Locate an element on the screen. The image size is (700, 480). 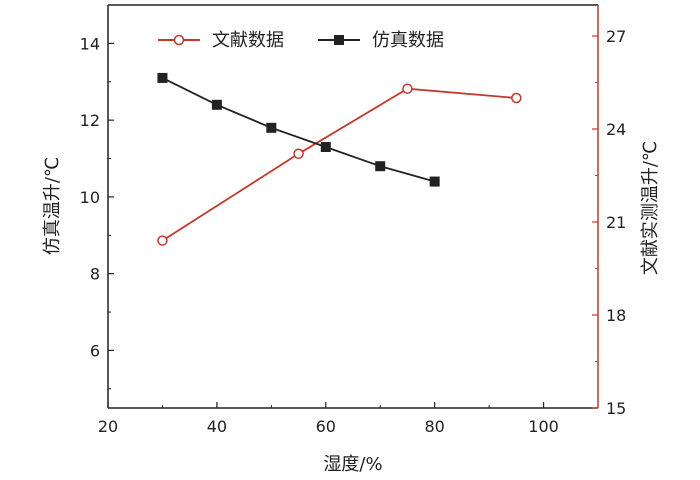
legend-label-wenxian: 文献数据 is located at coordinates (248, 40).